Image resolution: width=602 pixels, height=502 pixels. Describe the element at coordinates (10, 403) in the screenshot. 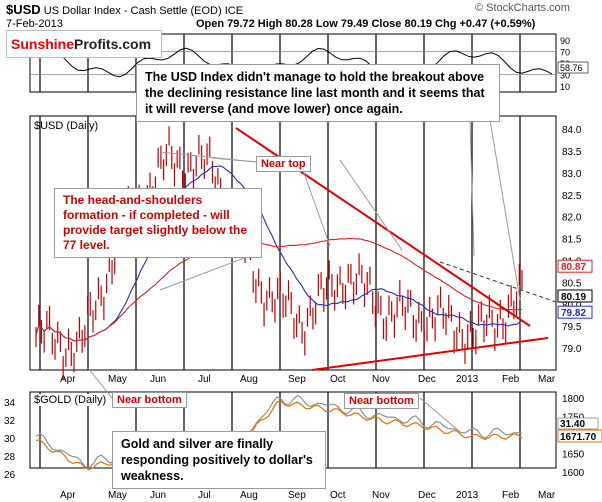

I see `gold-left-tick-label: 34` at that location.